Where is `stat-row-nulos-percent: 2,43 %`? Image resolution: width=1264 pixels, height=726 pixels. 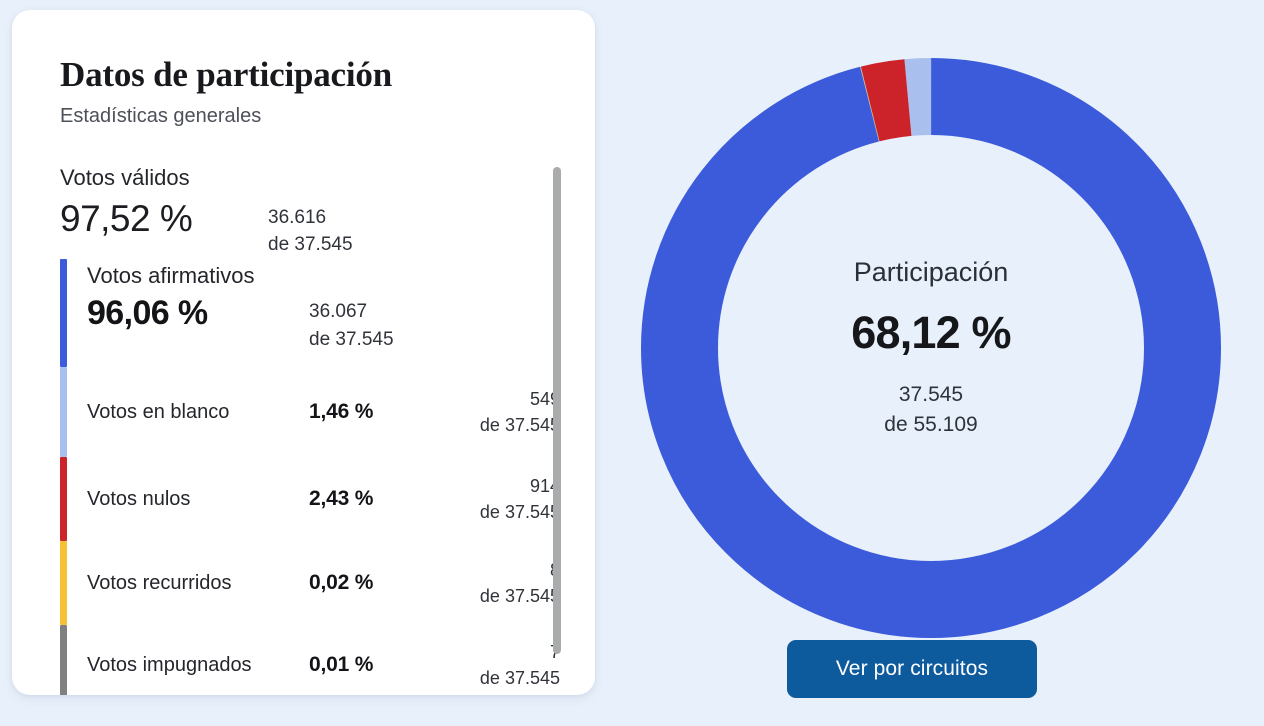
stat-row-nulos-percent: 2,43 % is located at coordinates (341, 499).